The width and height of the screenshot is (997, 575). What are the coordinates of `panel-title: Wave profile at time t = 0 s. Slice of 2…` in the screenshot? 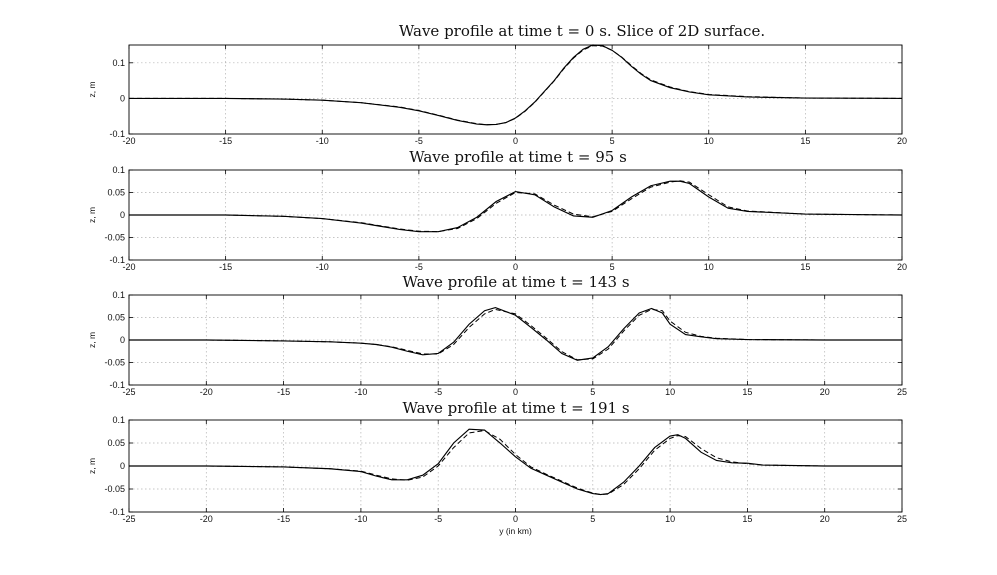 It's located at (582, 31).